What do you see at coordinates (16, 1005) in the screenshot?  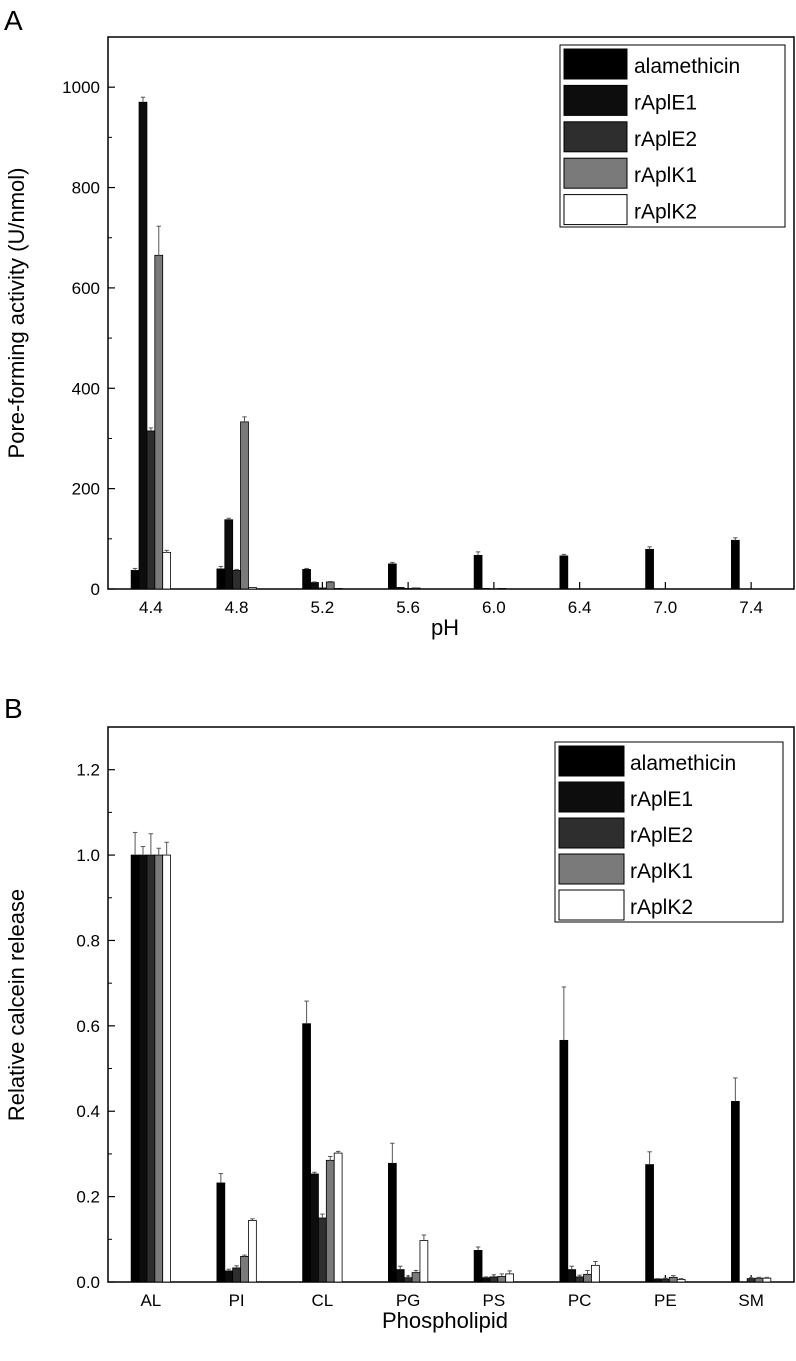 I see `panel-b-y-axis-title: Relative calcein release` at bounding box center [16, 1005].